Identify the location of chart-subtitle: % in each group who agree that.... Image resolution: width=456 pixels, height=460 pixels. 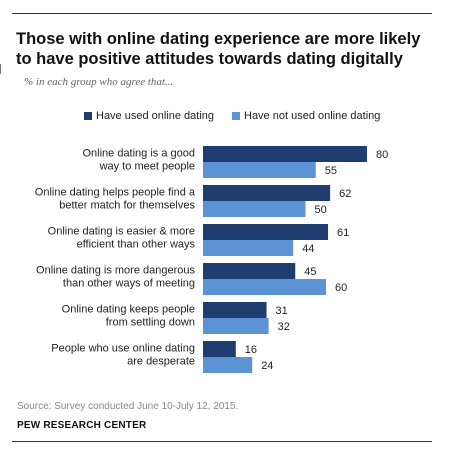
(99, 82).